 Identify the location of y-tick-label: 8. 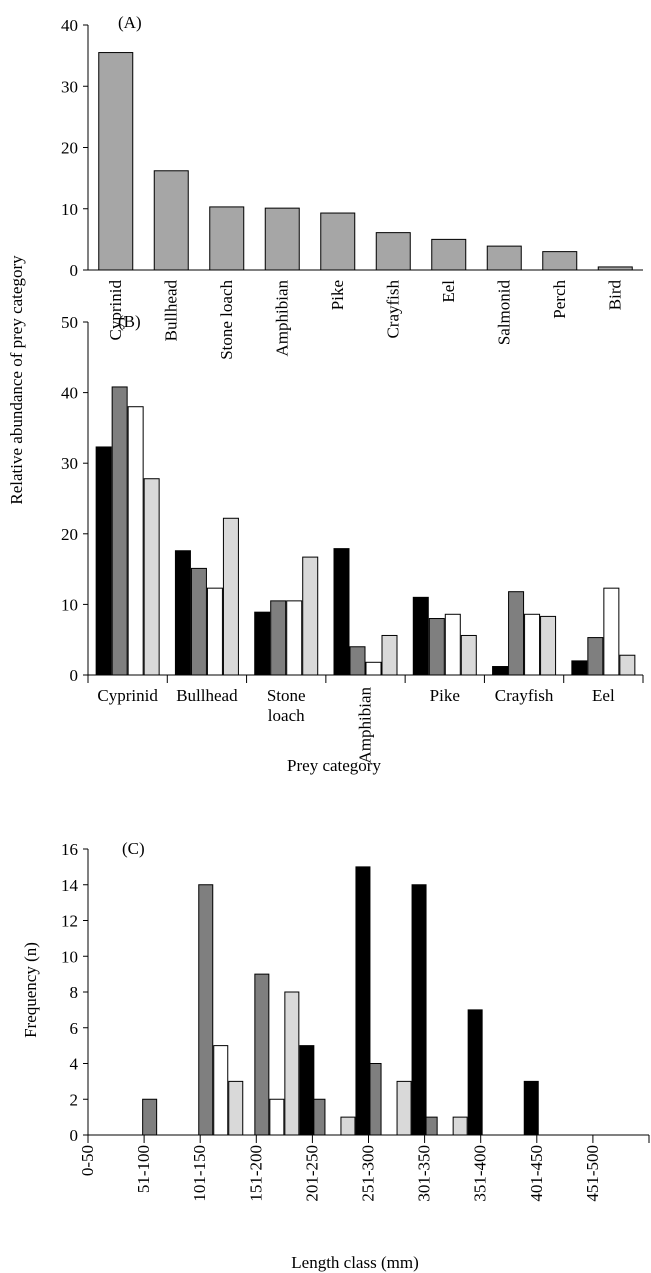
(74, 992).